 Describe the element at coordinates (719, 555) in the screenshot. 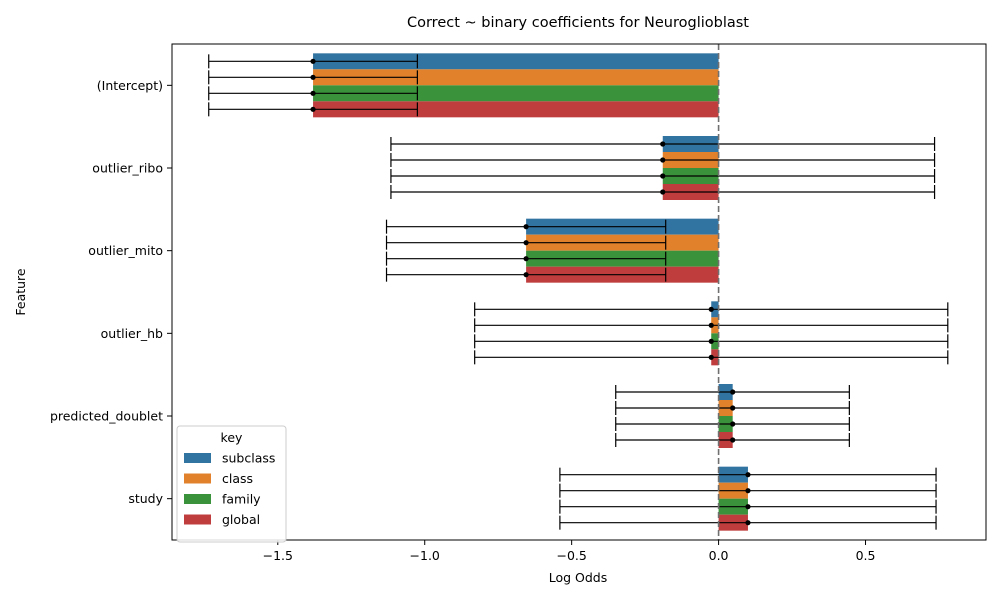

I see `x-tick-label: 0.0` at that location.